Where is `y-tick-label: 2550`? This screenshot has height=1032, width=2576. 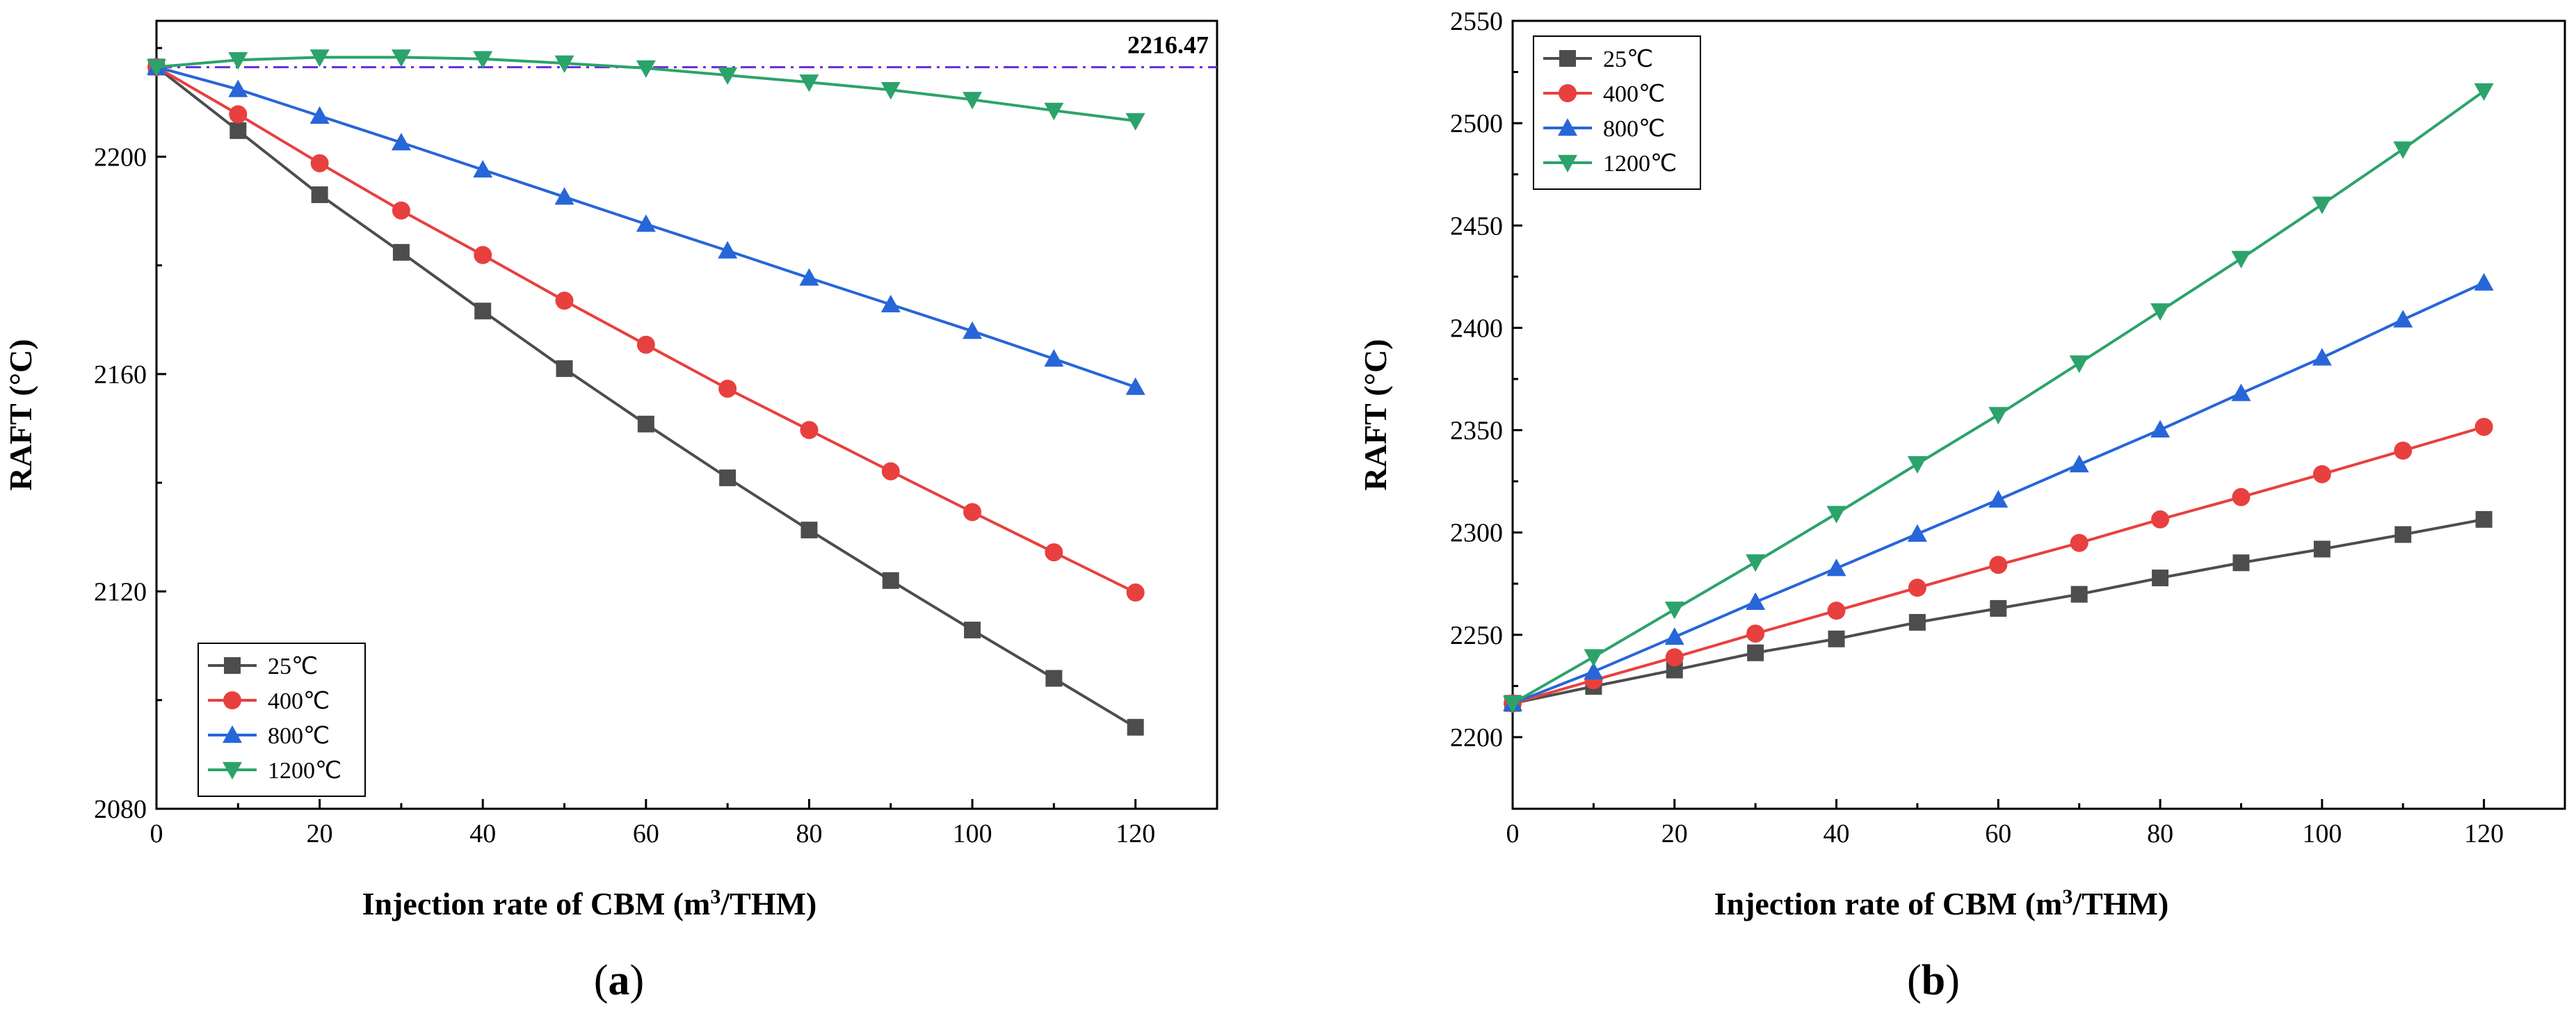
y-tick-label: 2550 is located at coordinates (1476, 21).